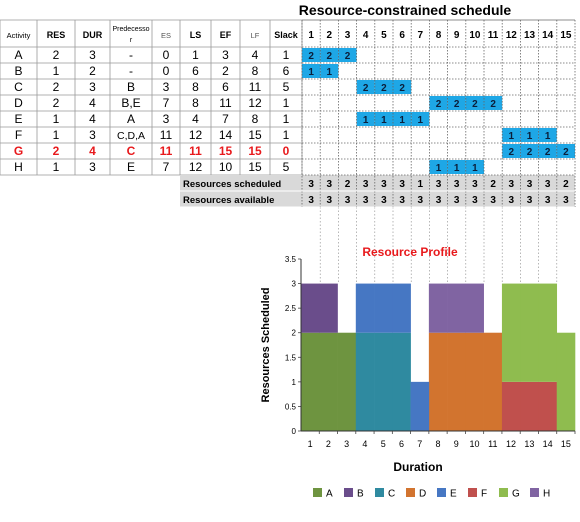 The image size is (580, 522). I want to click on cell-es: 3, so click(166, 119).